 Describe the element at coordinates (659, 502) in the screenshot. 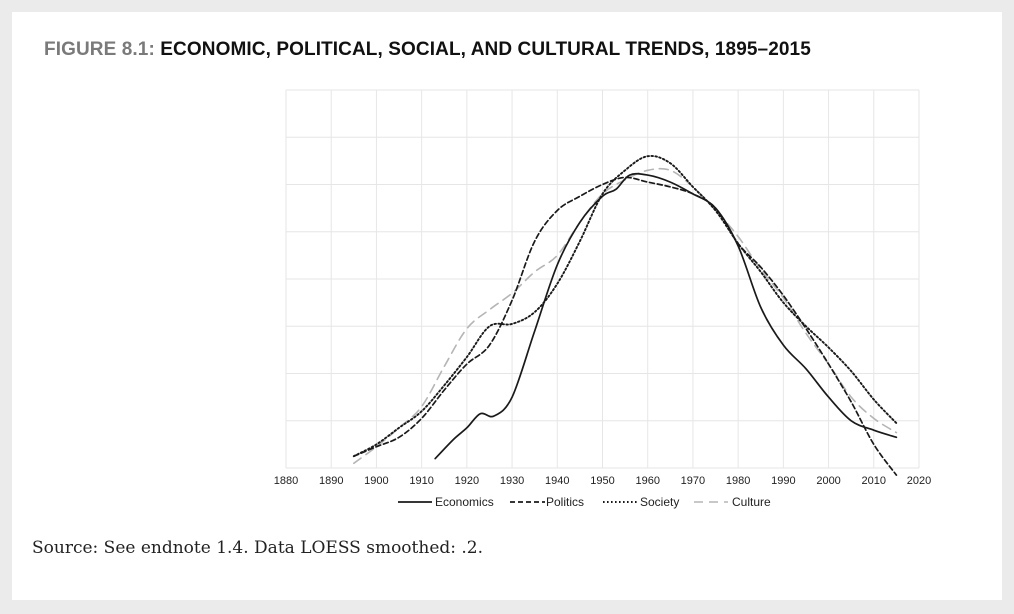

I see `legend-label-society: Society` at that location.